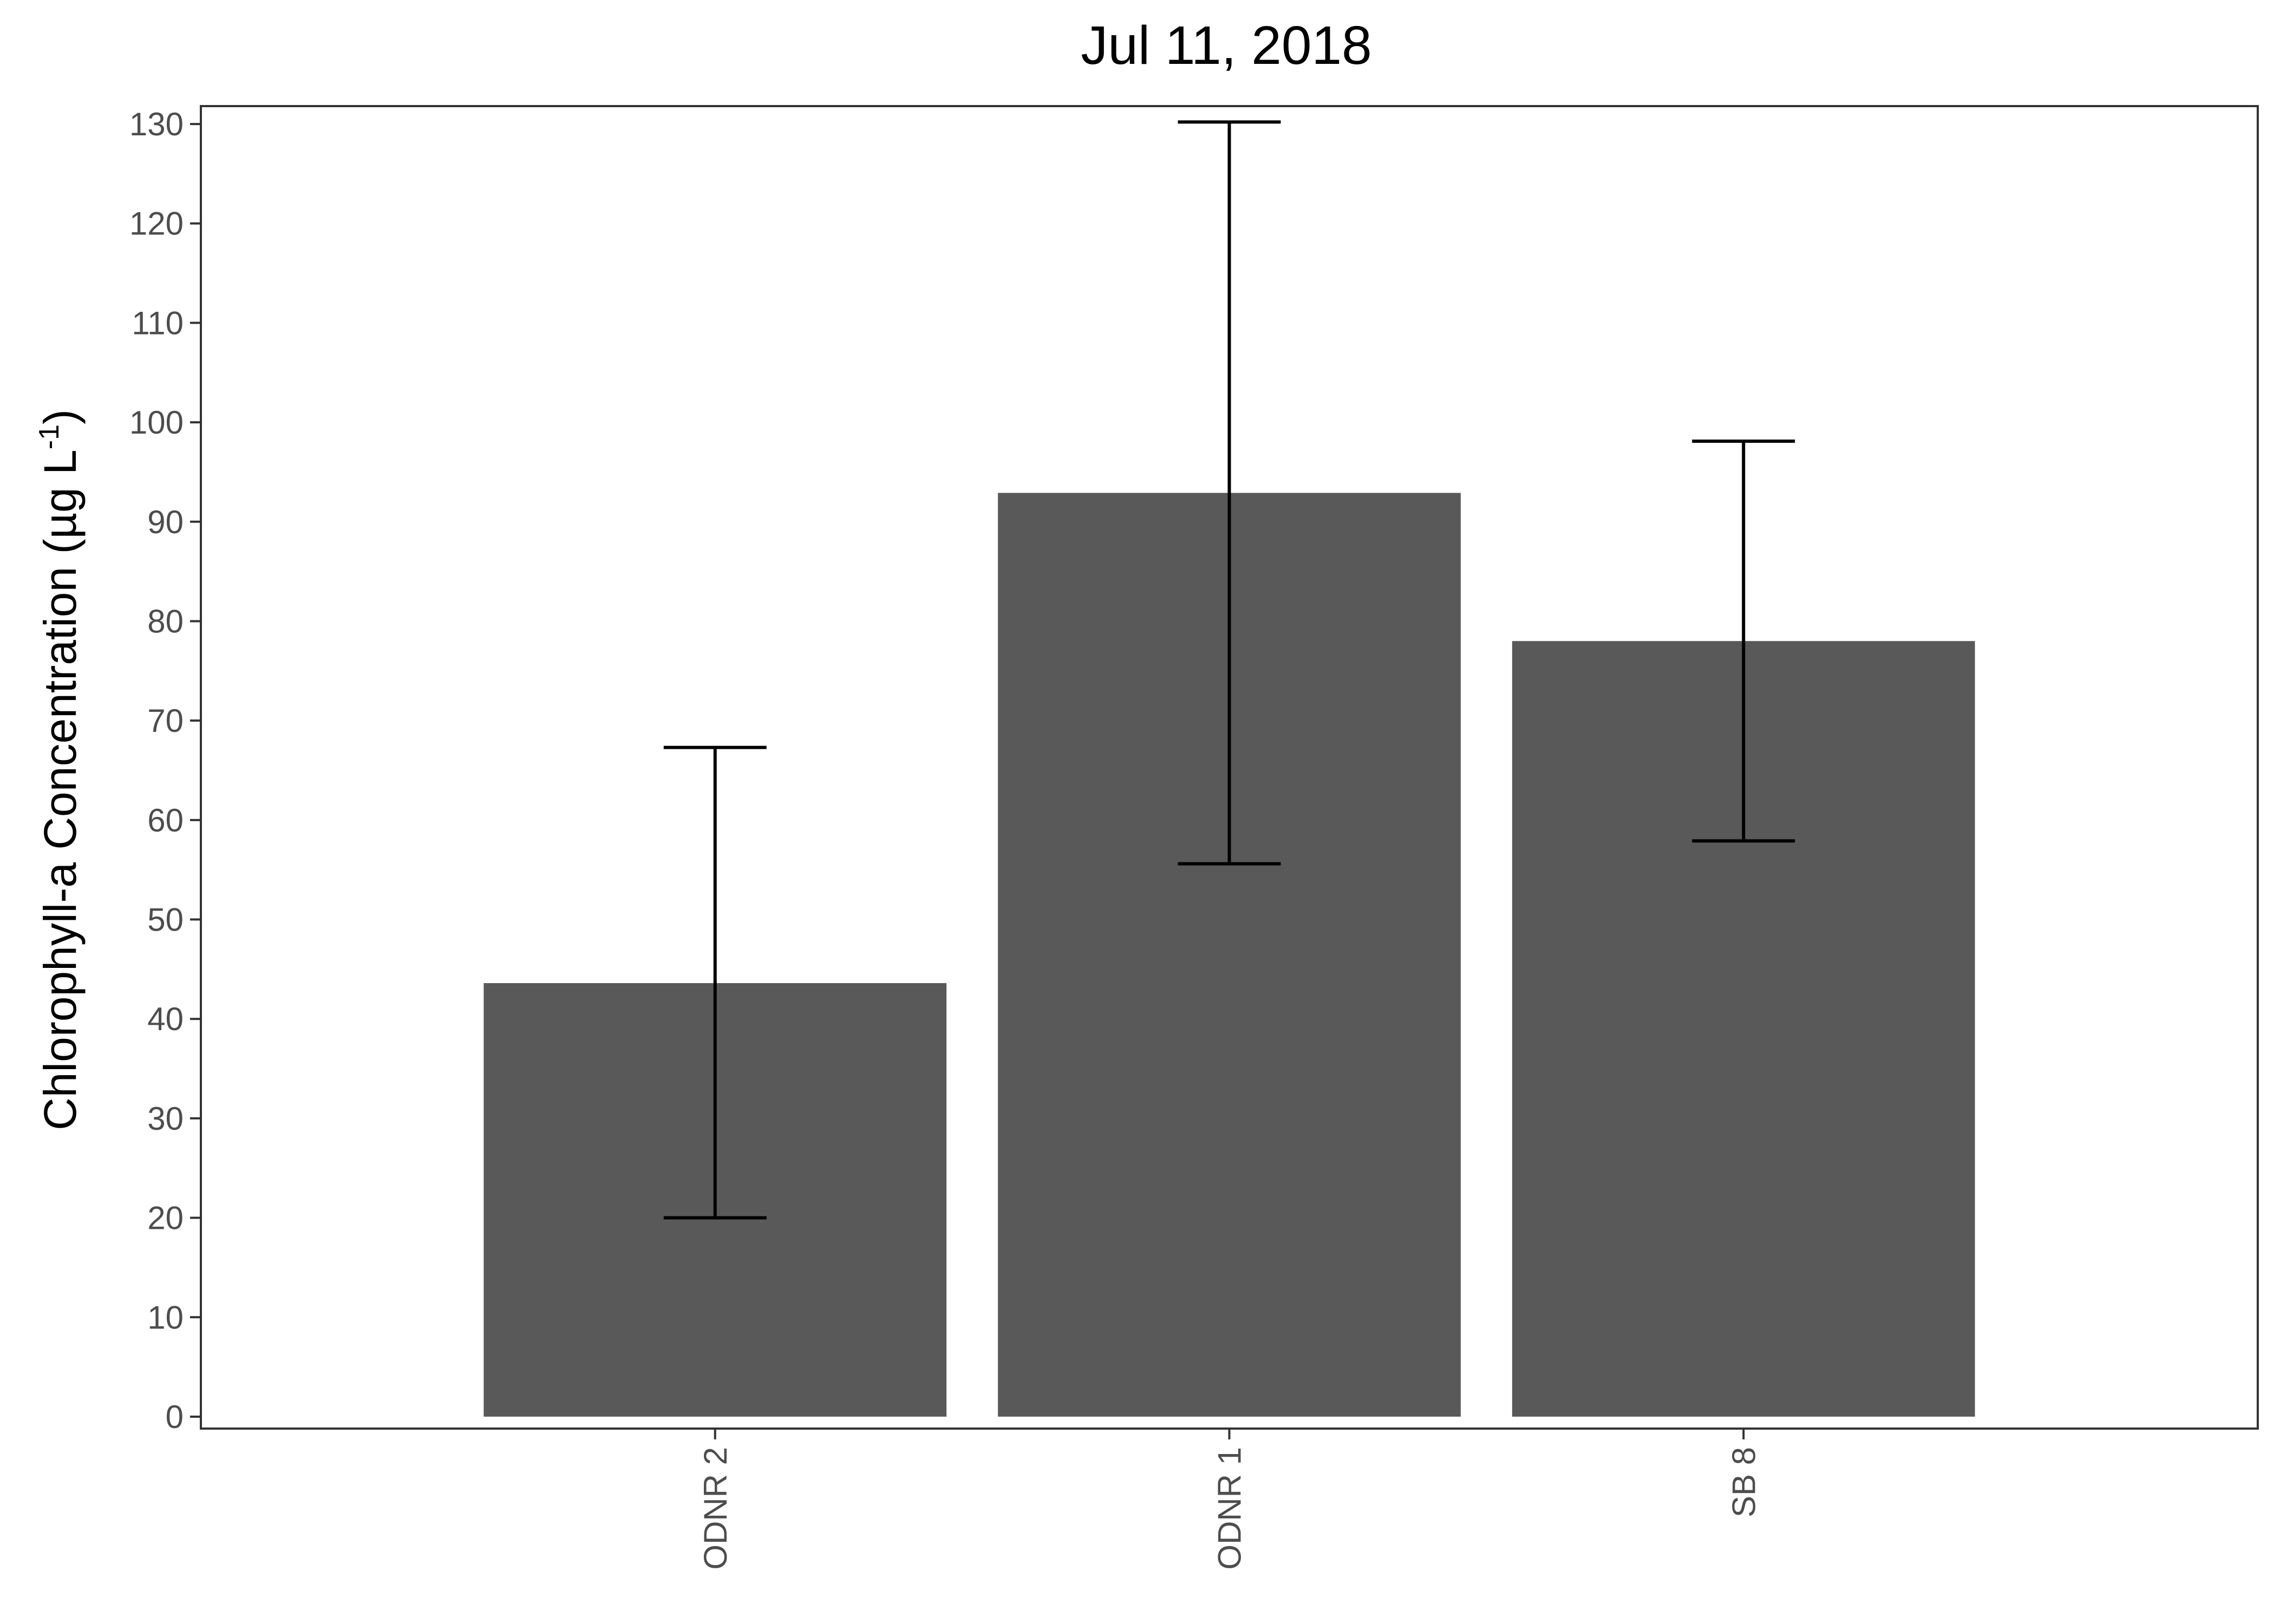 This screenshot has width=2274, height=1624. I want to click on y-tick-label-130: 130, so click(156, 124).